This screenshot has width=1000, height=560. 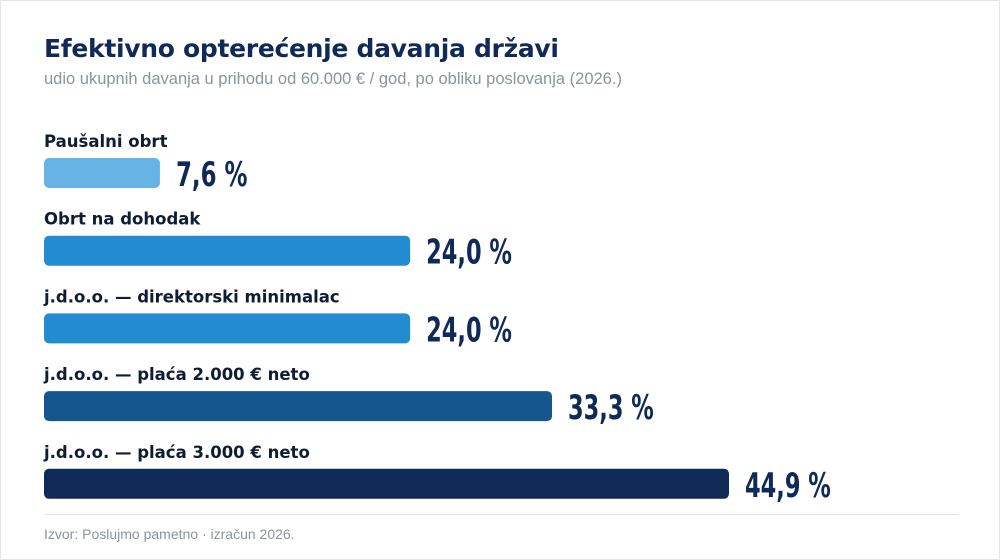 What do you see at coordinates (106, 141) in the screenshot?
I see `category-label: Paušalni obrt` at bounding box center [106, 141].